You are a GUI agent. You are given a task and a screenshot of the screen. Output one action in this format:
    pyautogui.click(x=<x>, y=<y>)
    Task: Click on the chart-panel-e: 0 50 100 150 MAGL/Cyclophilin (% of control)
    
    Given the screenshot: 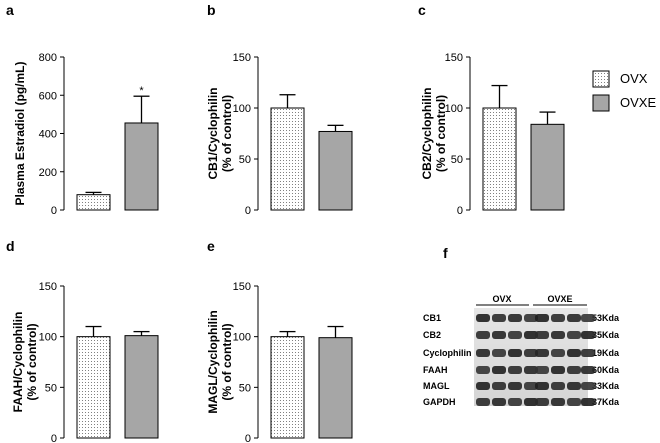 What is the action you would take?
    pyautogui.click(x=279, y=362)
    